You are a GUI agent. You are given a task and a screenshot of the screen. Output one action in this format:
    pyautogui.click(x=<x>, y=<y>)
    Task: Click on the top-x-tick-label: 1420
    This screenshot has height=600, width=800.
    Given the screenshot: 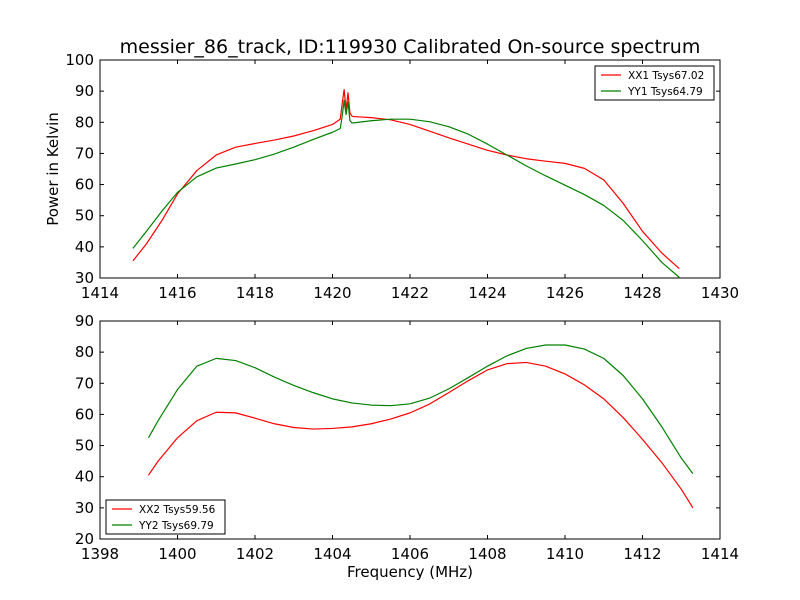 What is the action you would take?
    pyautogui.click(x=332, y=293)
    